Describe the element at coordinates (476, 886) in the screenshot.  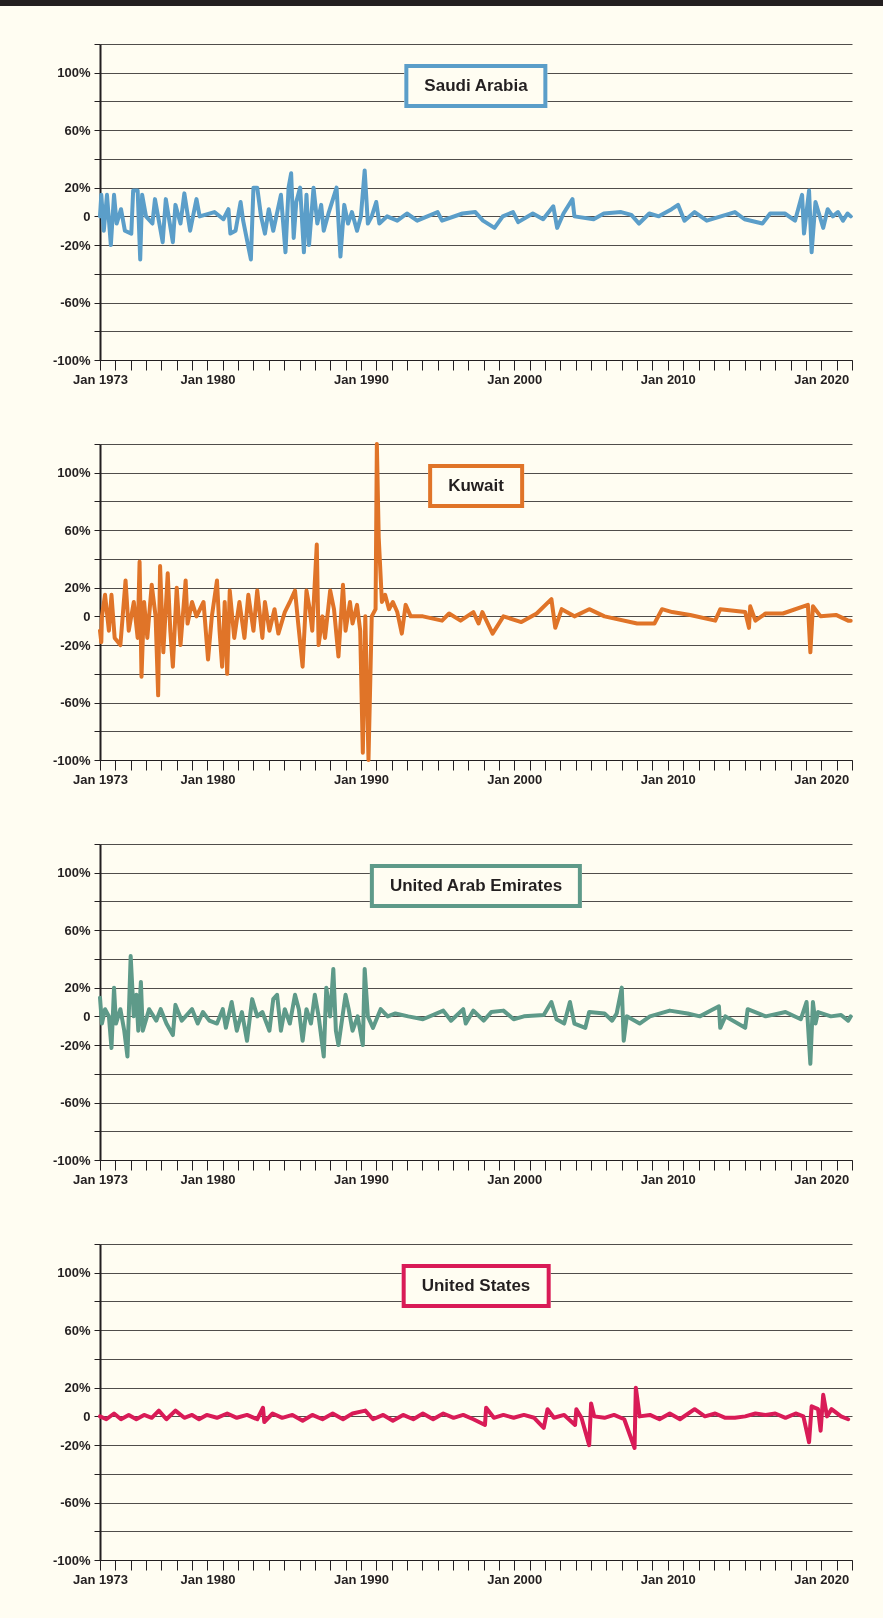
I see `text: United Arab Emirates` at that location.